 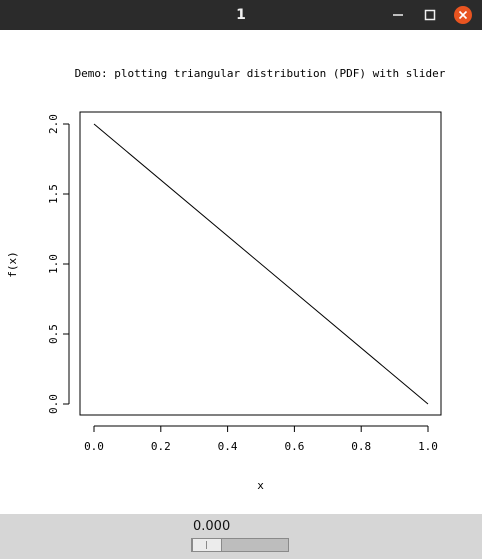 I want to click on window-title: 1, so click(x=241, y=15).